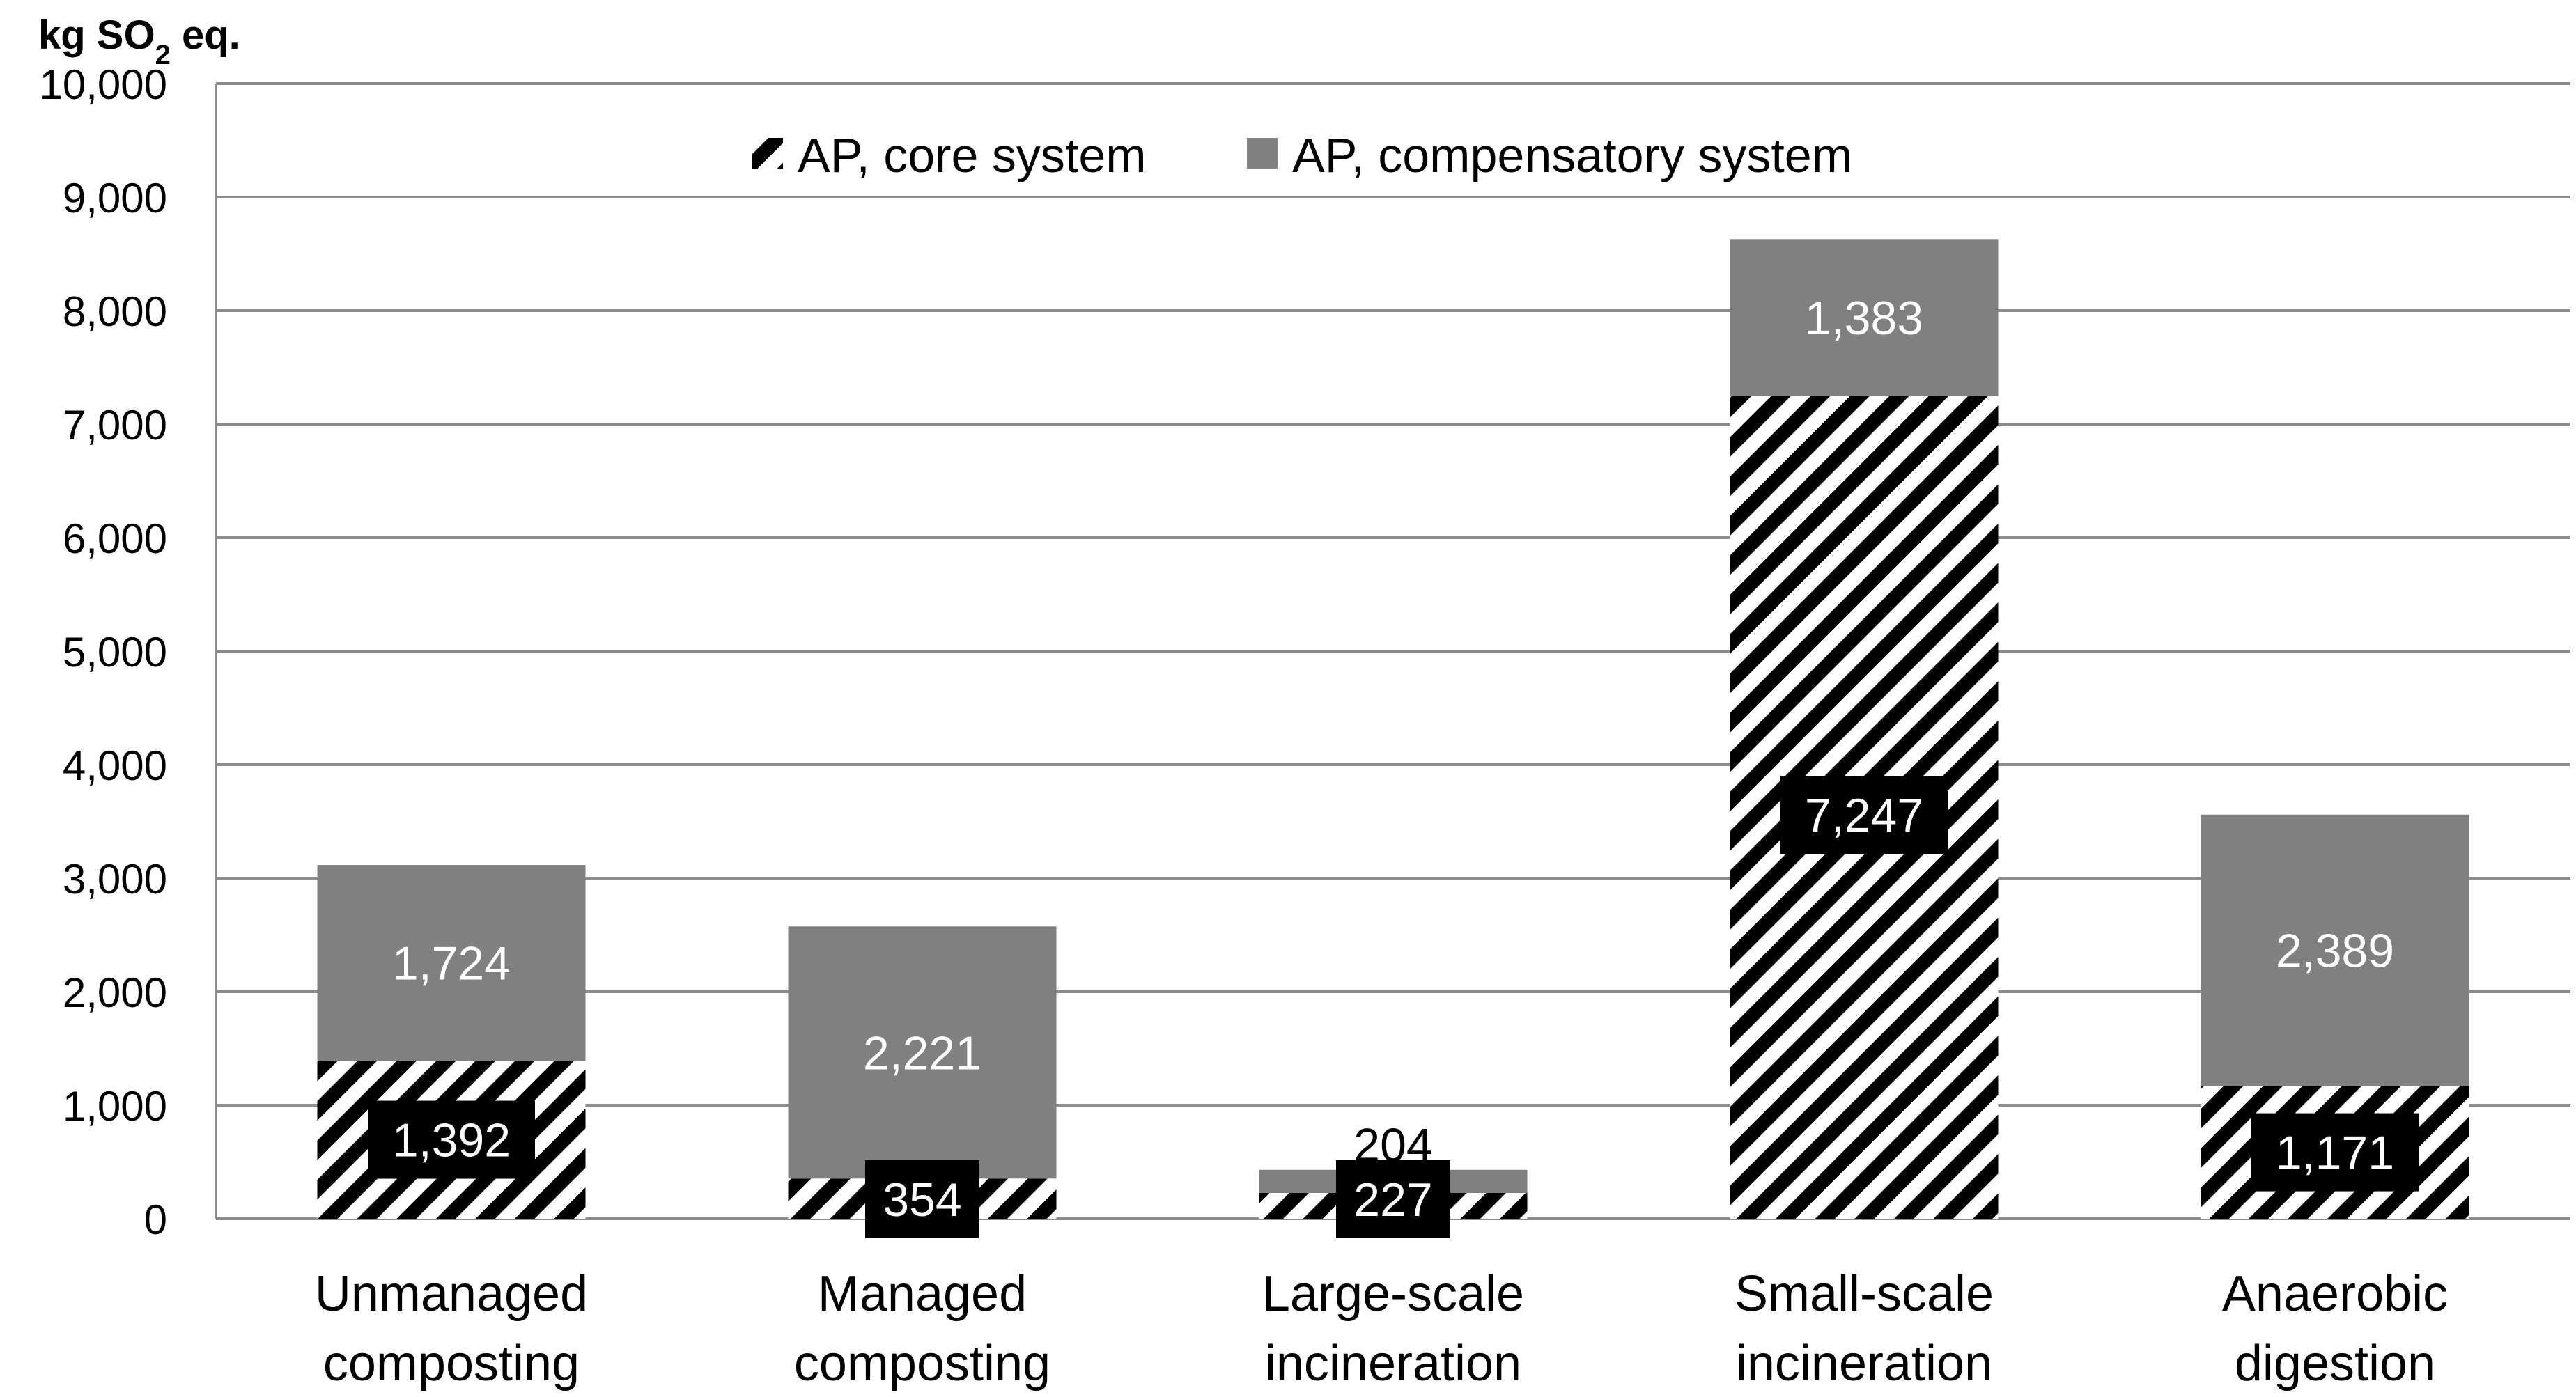  I want to click on data-label-compensatory: 1,383, so click(1864, 318).